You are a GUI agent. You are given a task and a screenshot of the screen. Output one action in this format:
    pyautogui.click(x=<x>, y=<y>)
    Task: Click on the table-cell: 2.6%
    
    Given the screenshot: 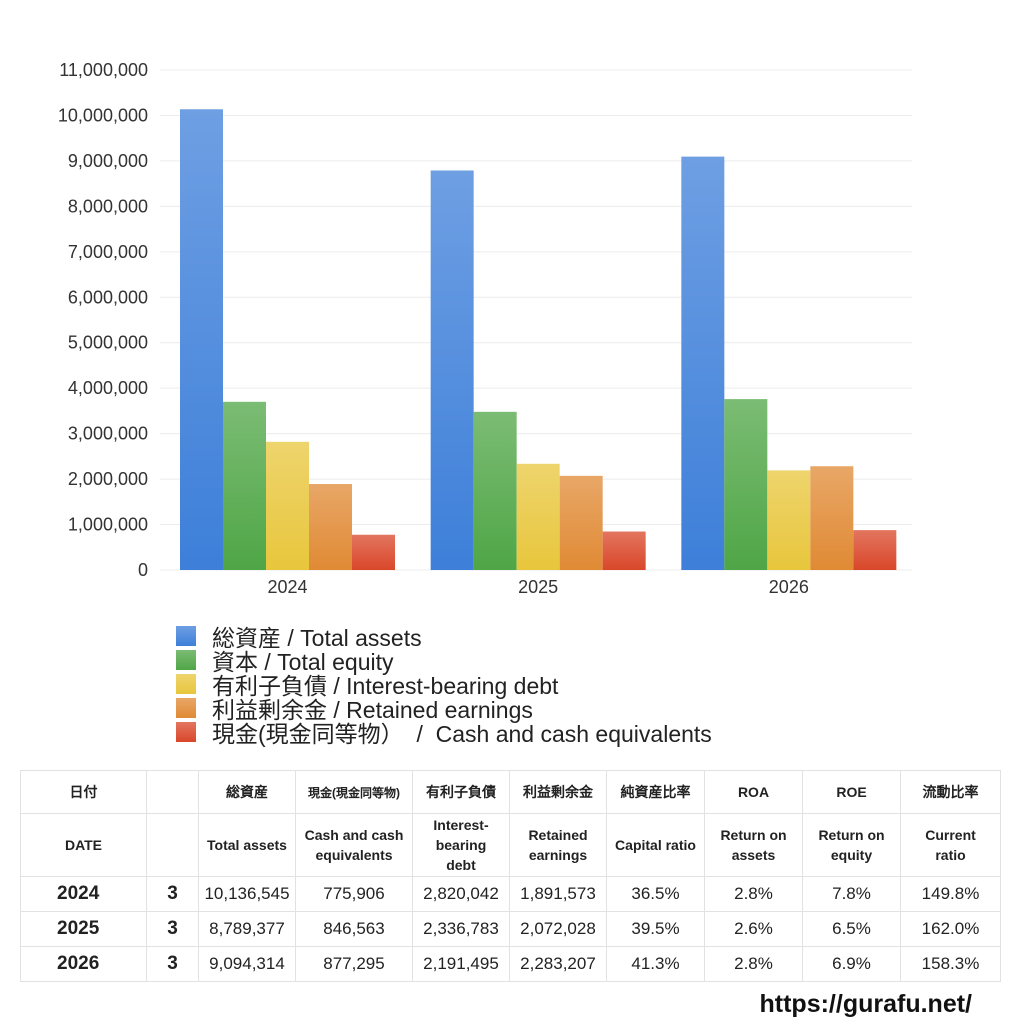 What is the action you would take?
    pyautogui.click(x=753, y=929)
    